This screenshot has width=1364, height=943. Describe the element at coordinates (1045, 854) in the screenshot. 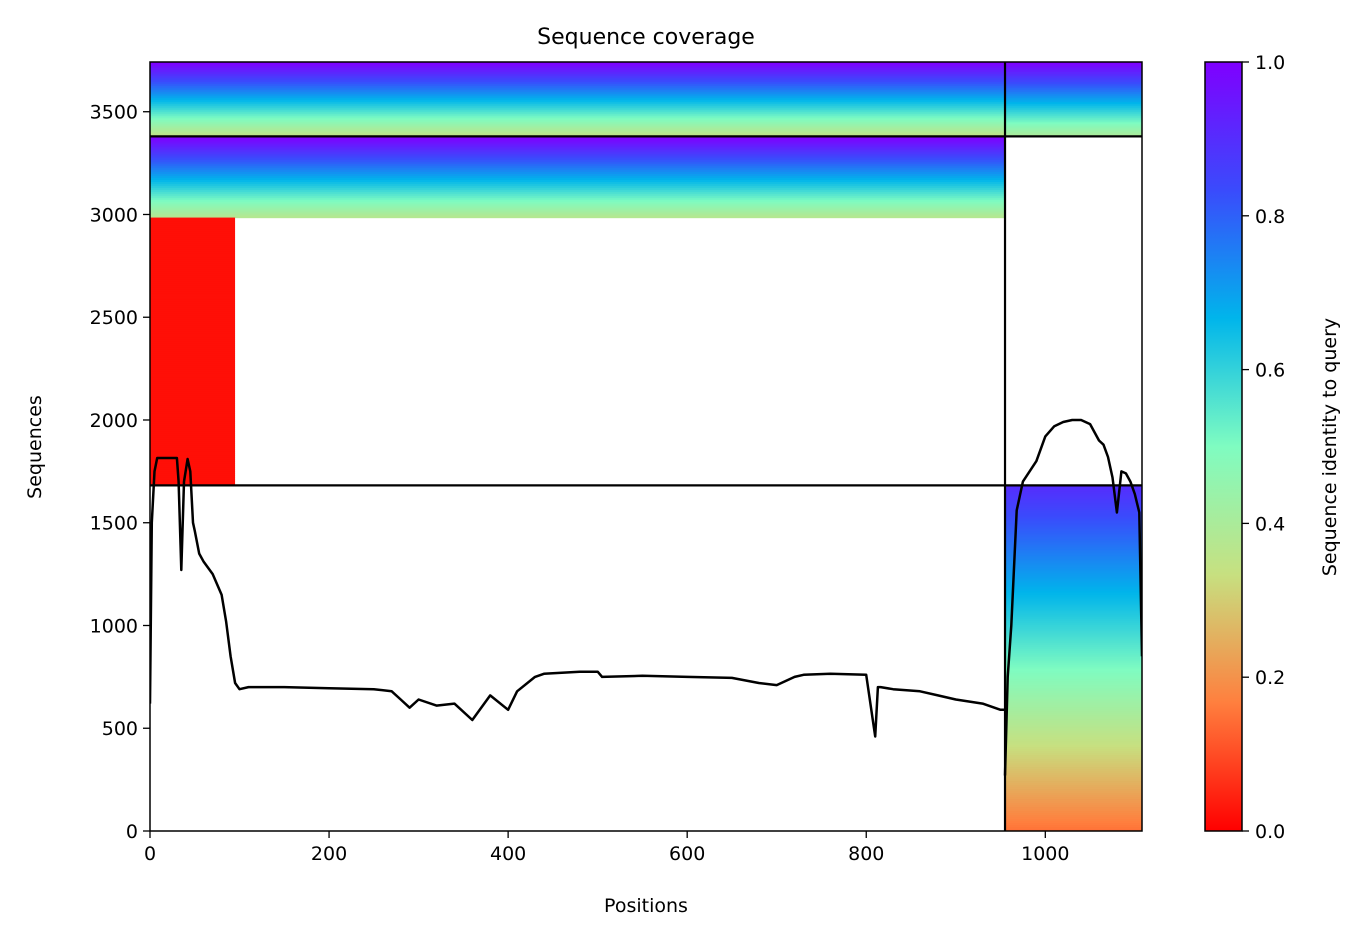

I see `x-tick-label: 1000` at that location.